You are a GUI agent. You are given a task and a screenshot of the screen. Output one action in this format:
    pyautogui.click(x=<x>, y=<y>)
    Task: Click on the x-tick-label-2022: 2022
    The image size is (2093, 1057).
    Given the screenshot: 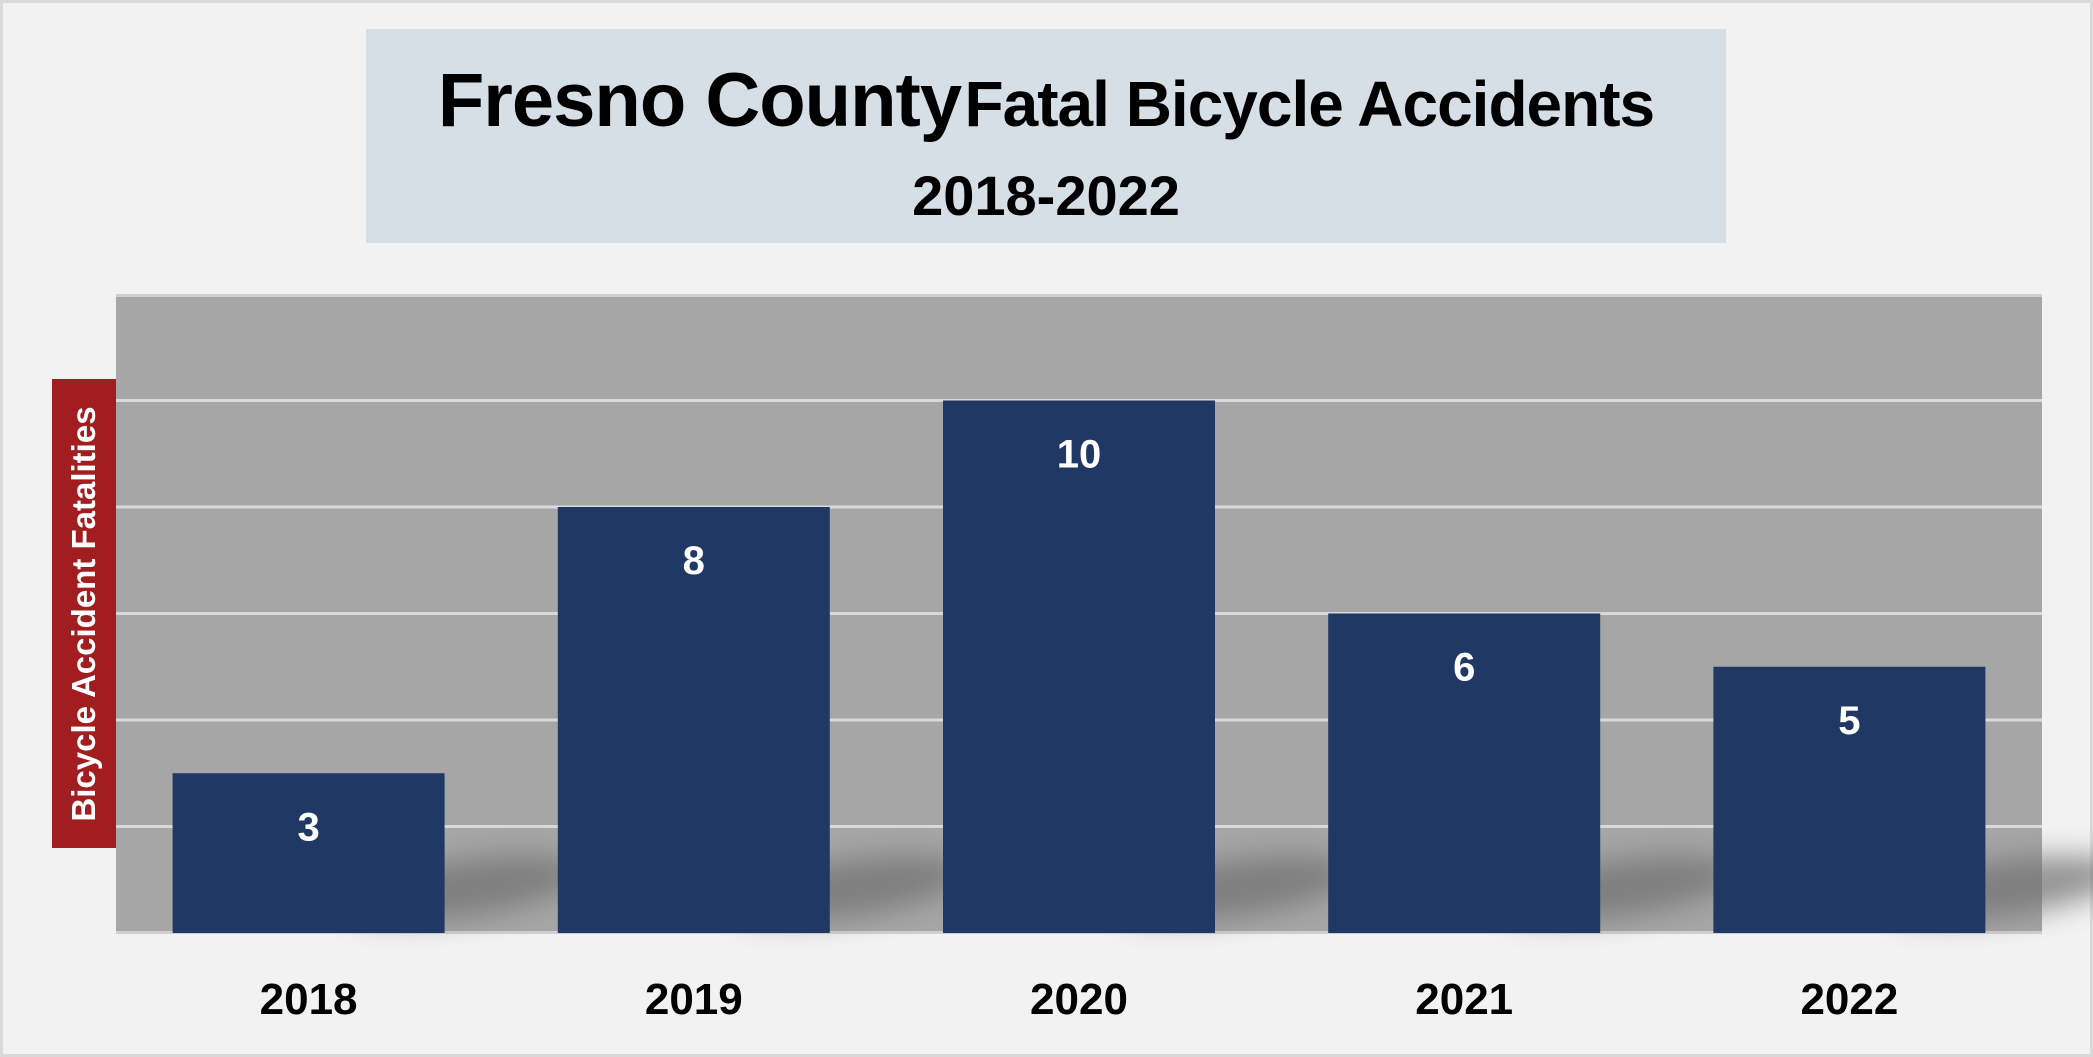 What is the action you would take?
    pyautogui.click(x=1849, y=999)
    